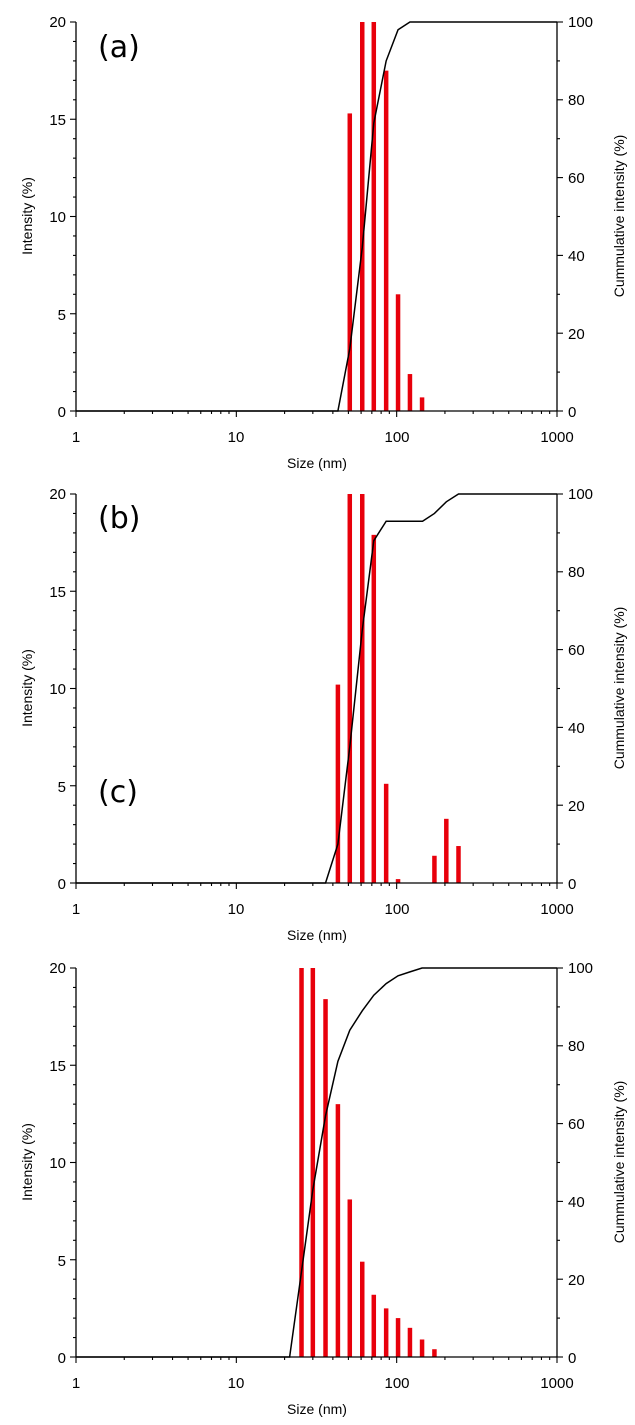 This screenshot has height=1425, width=635. Describe the element at coordinates (119, 518) in the screenshot. I see `panel-label: (b)` at that location.